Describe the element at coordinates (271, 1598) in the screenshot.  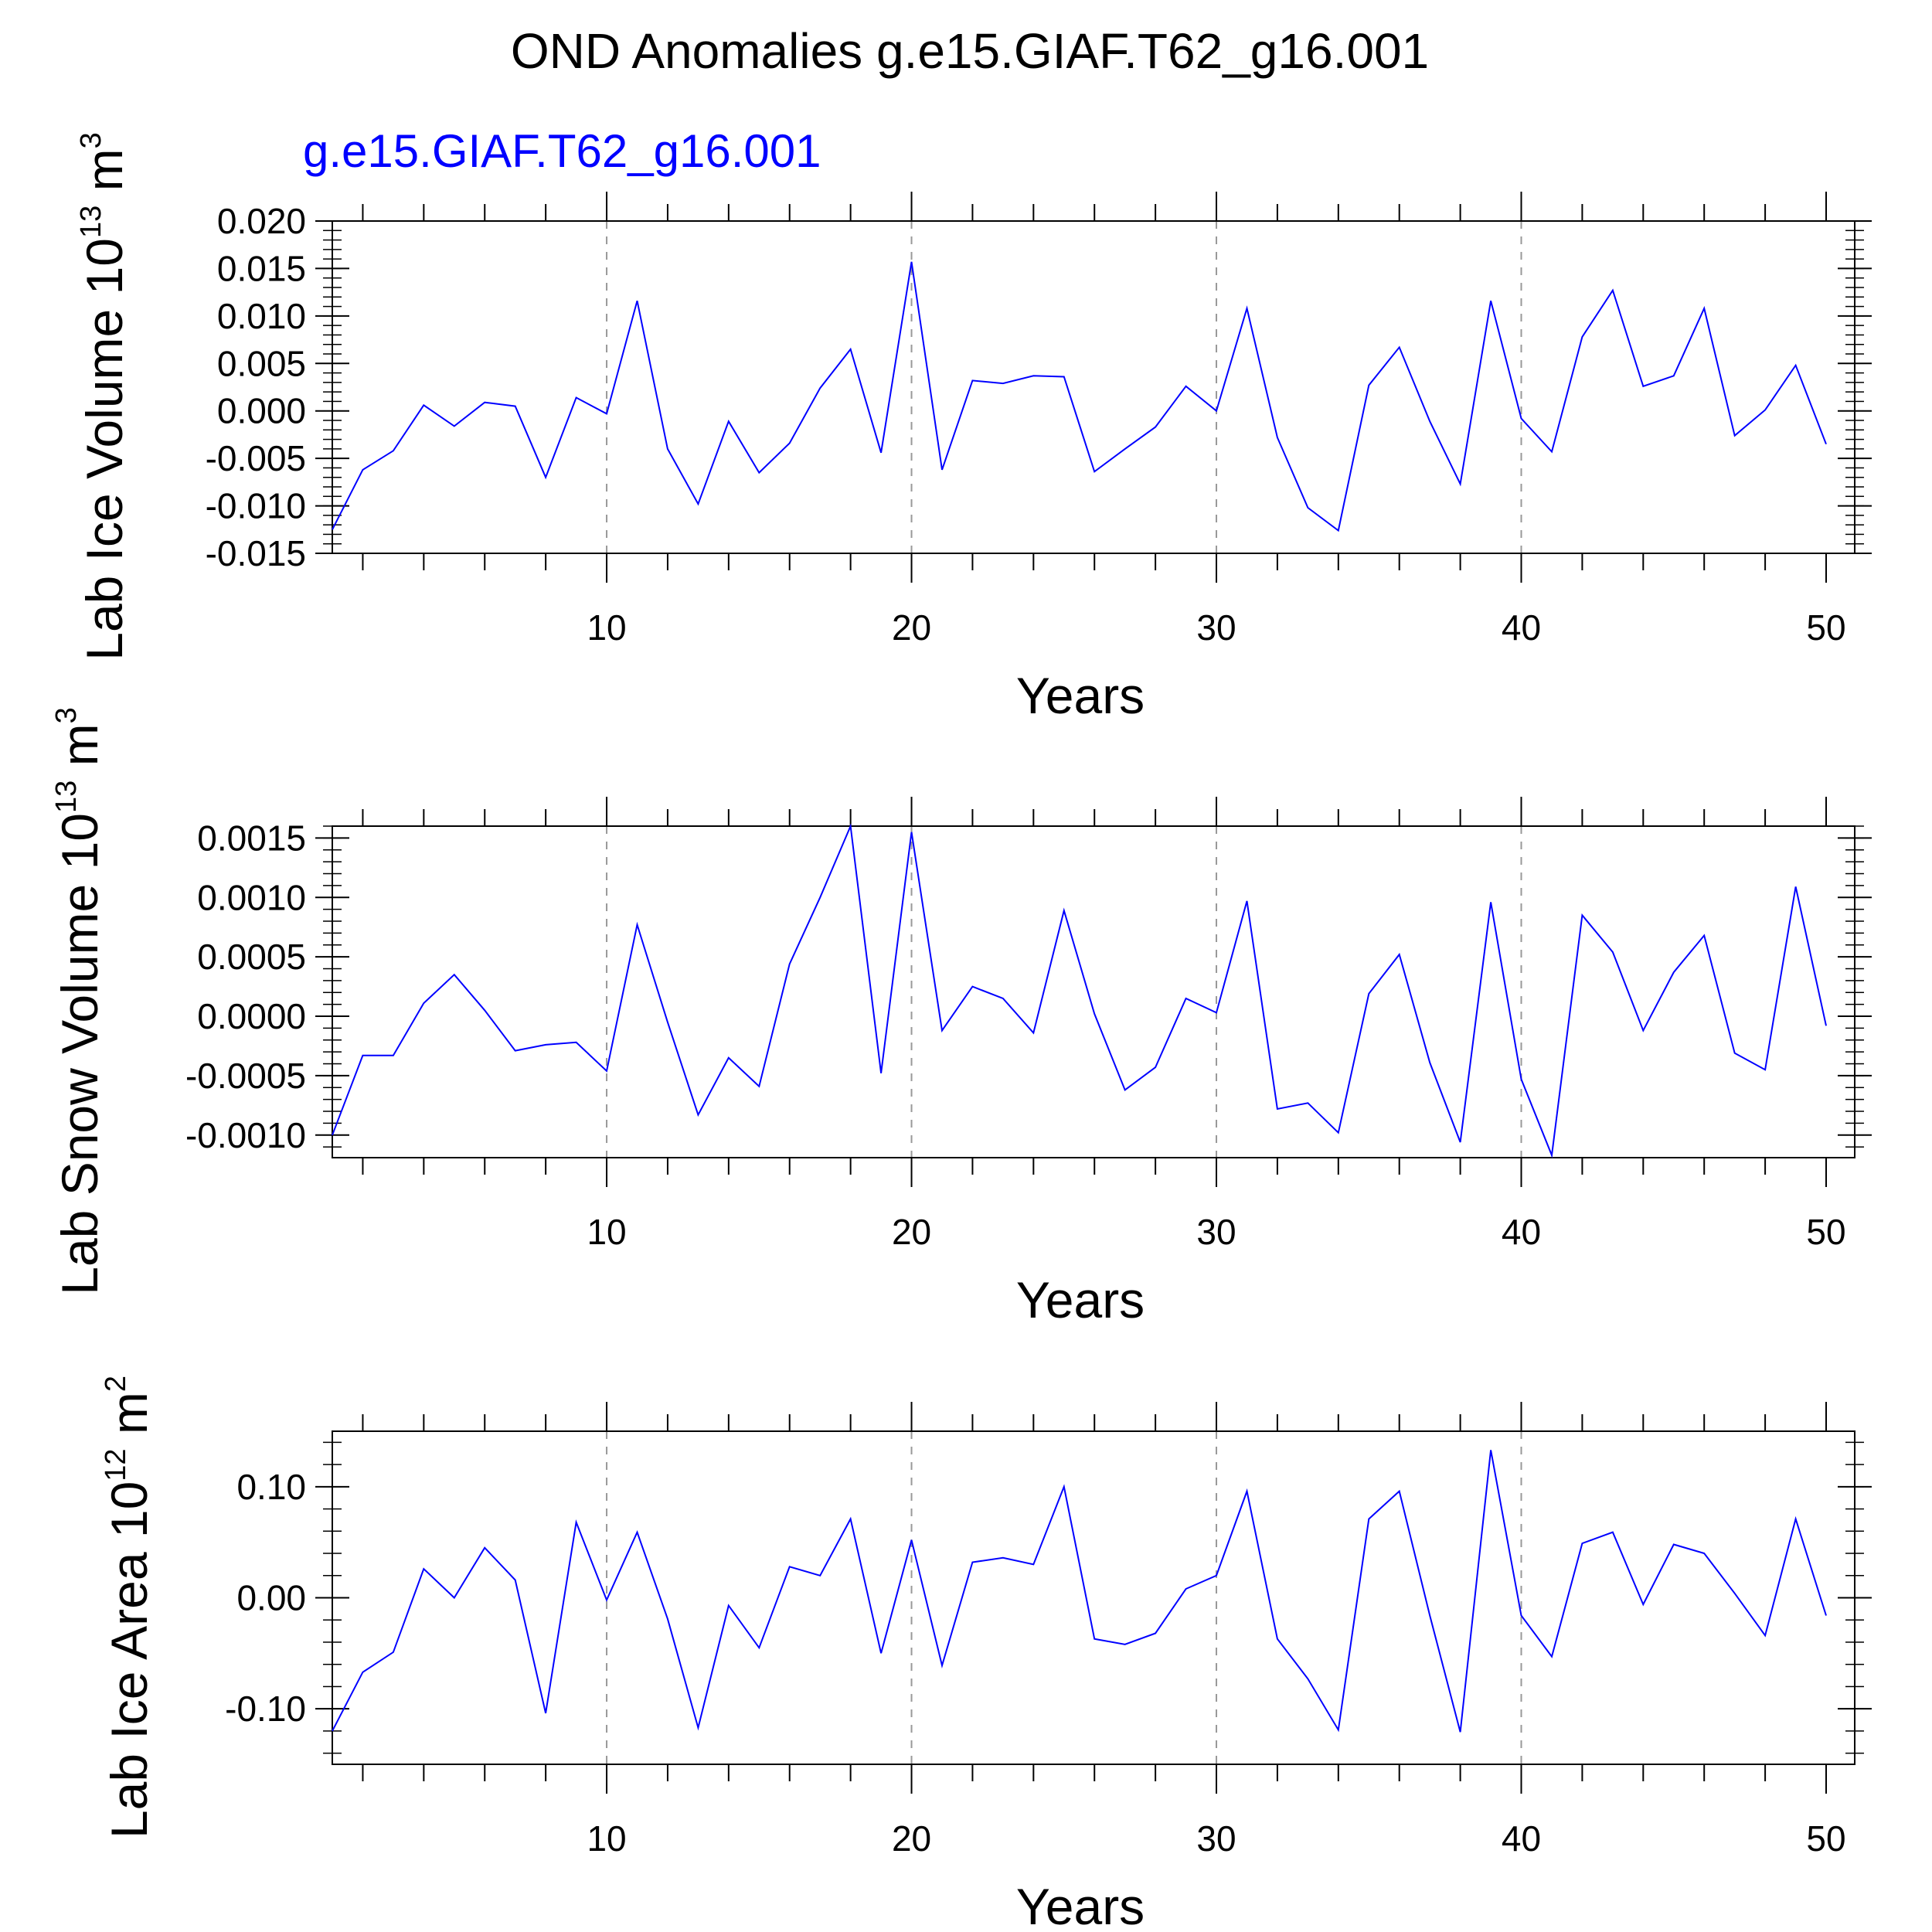
I see `ytick-label: 0.00` at that location.